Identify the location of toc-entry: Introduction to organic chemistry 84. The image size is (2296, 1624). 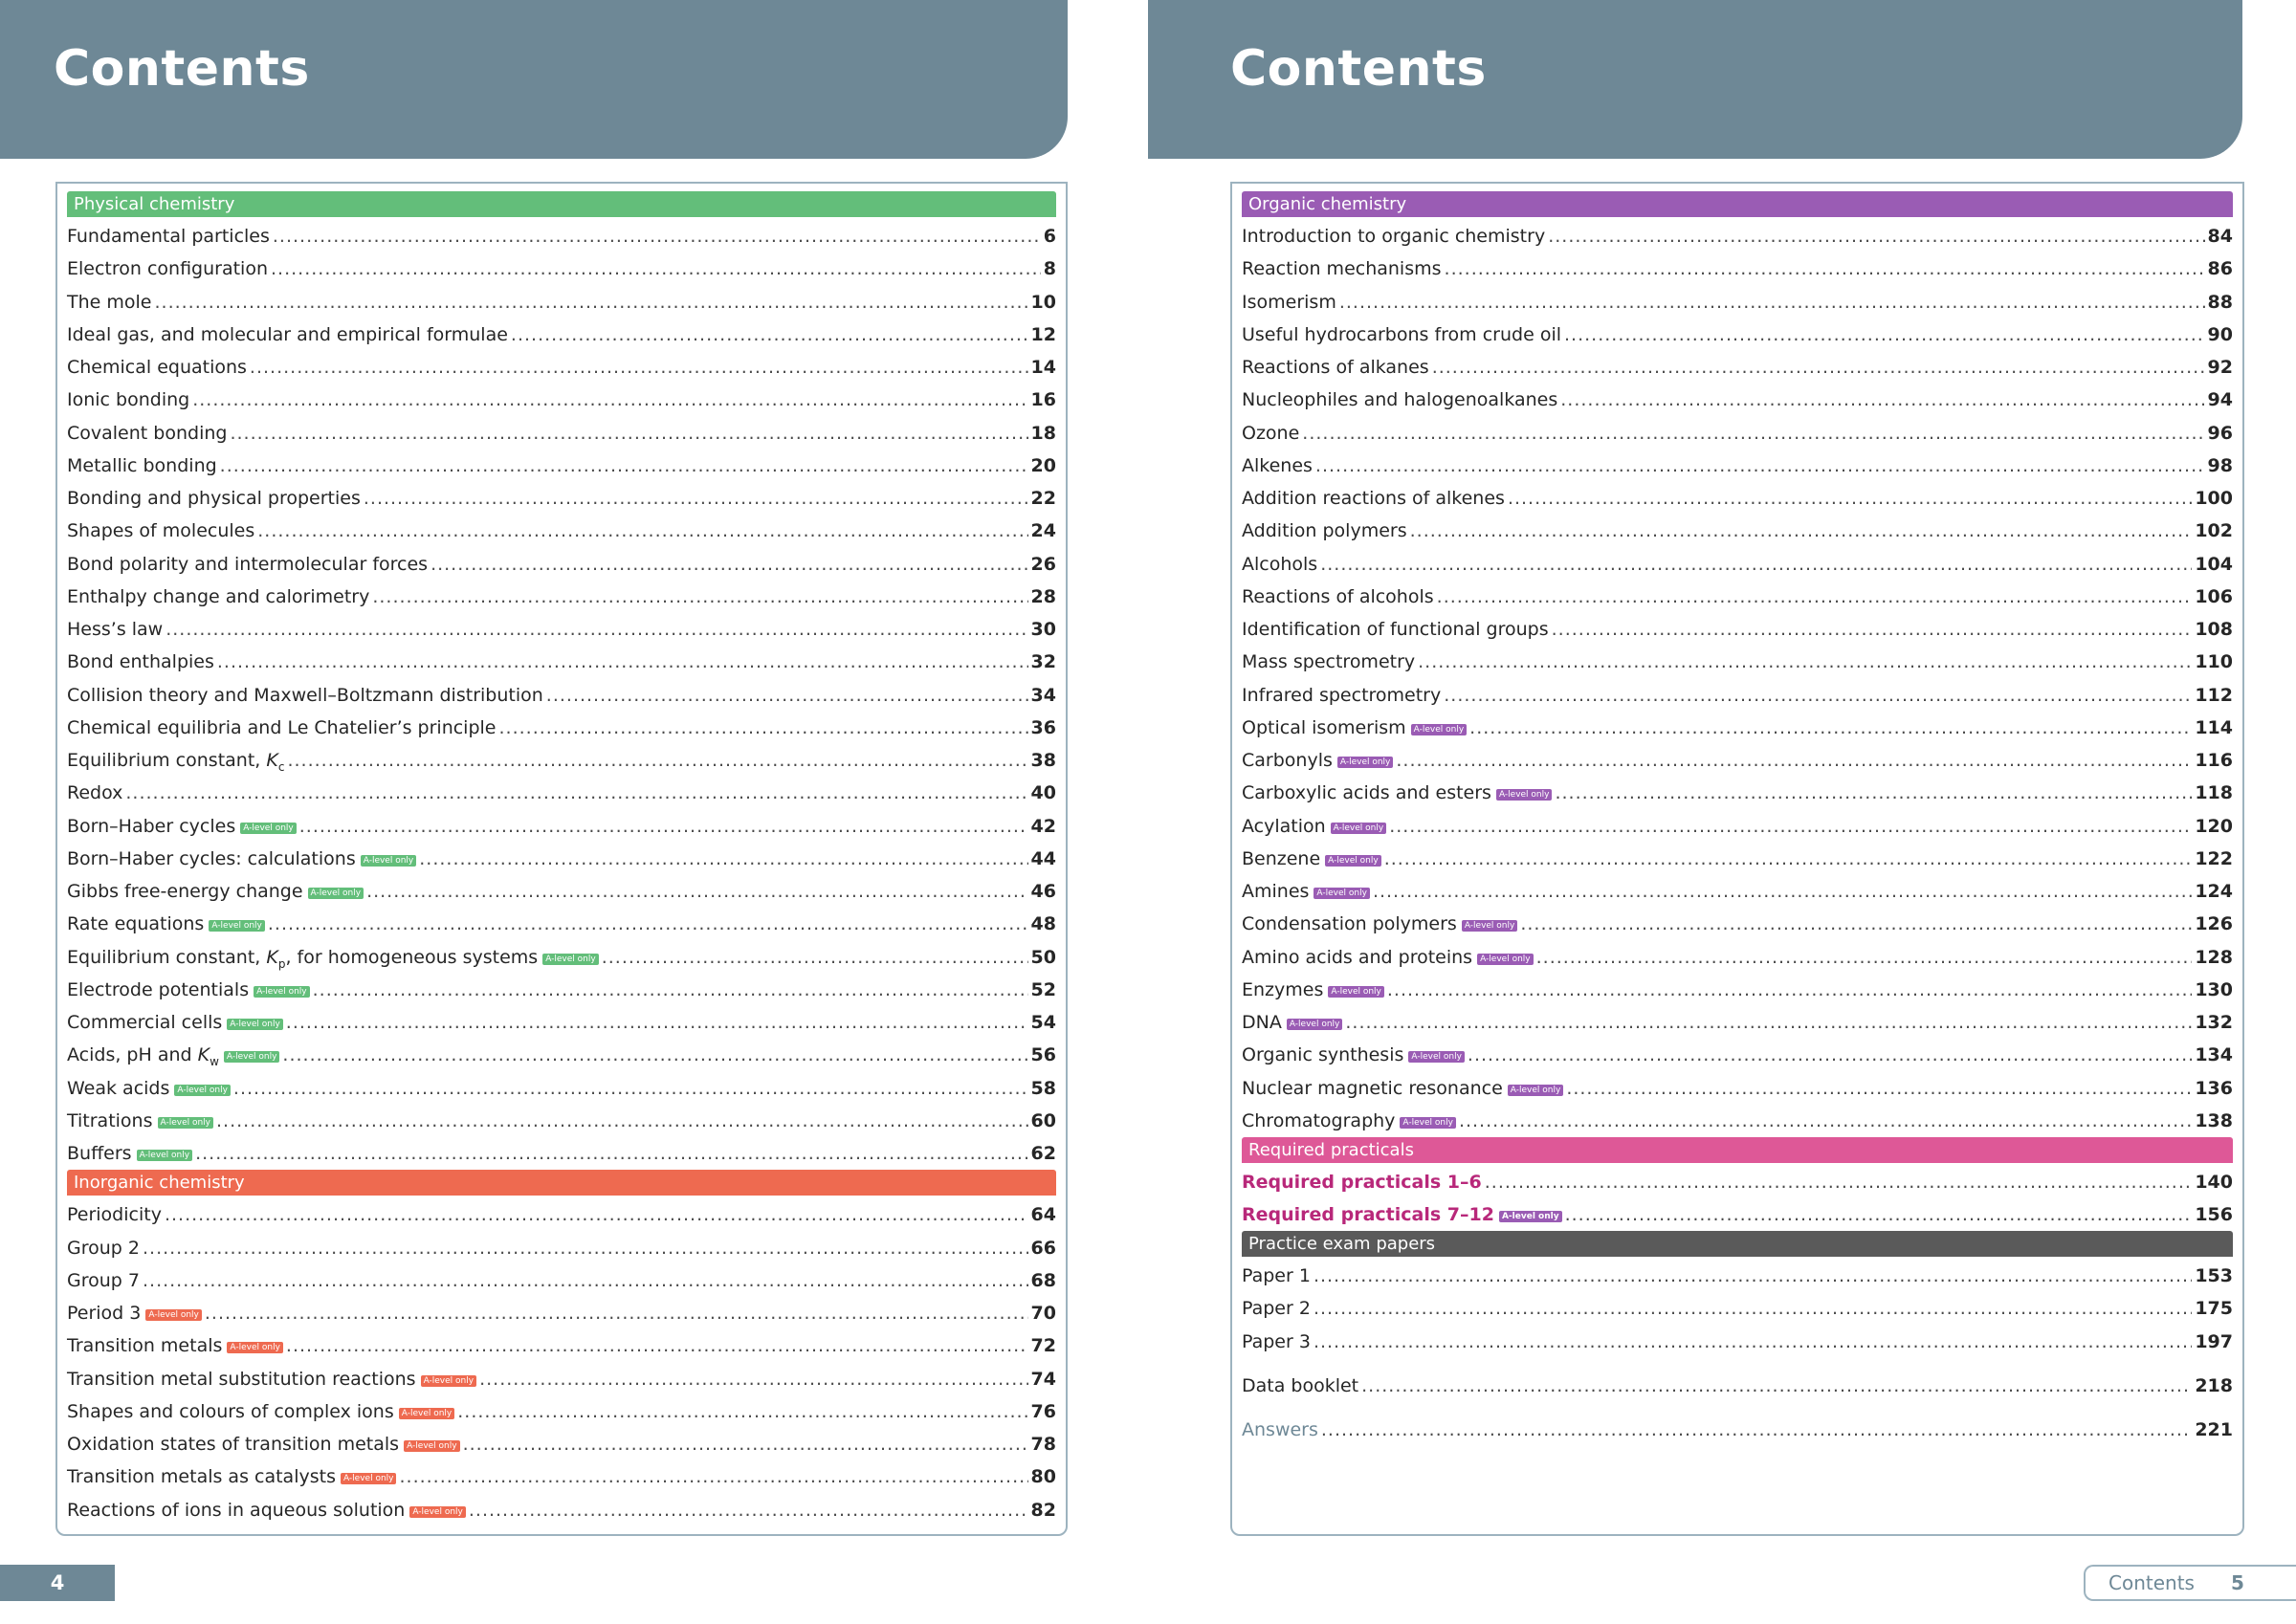
(1737, 236).